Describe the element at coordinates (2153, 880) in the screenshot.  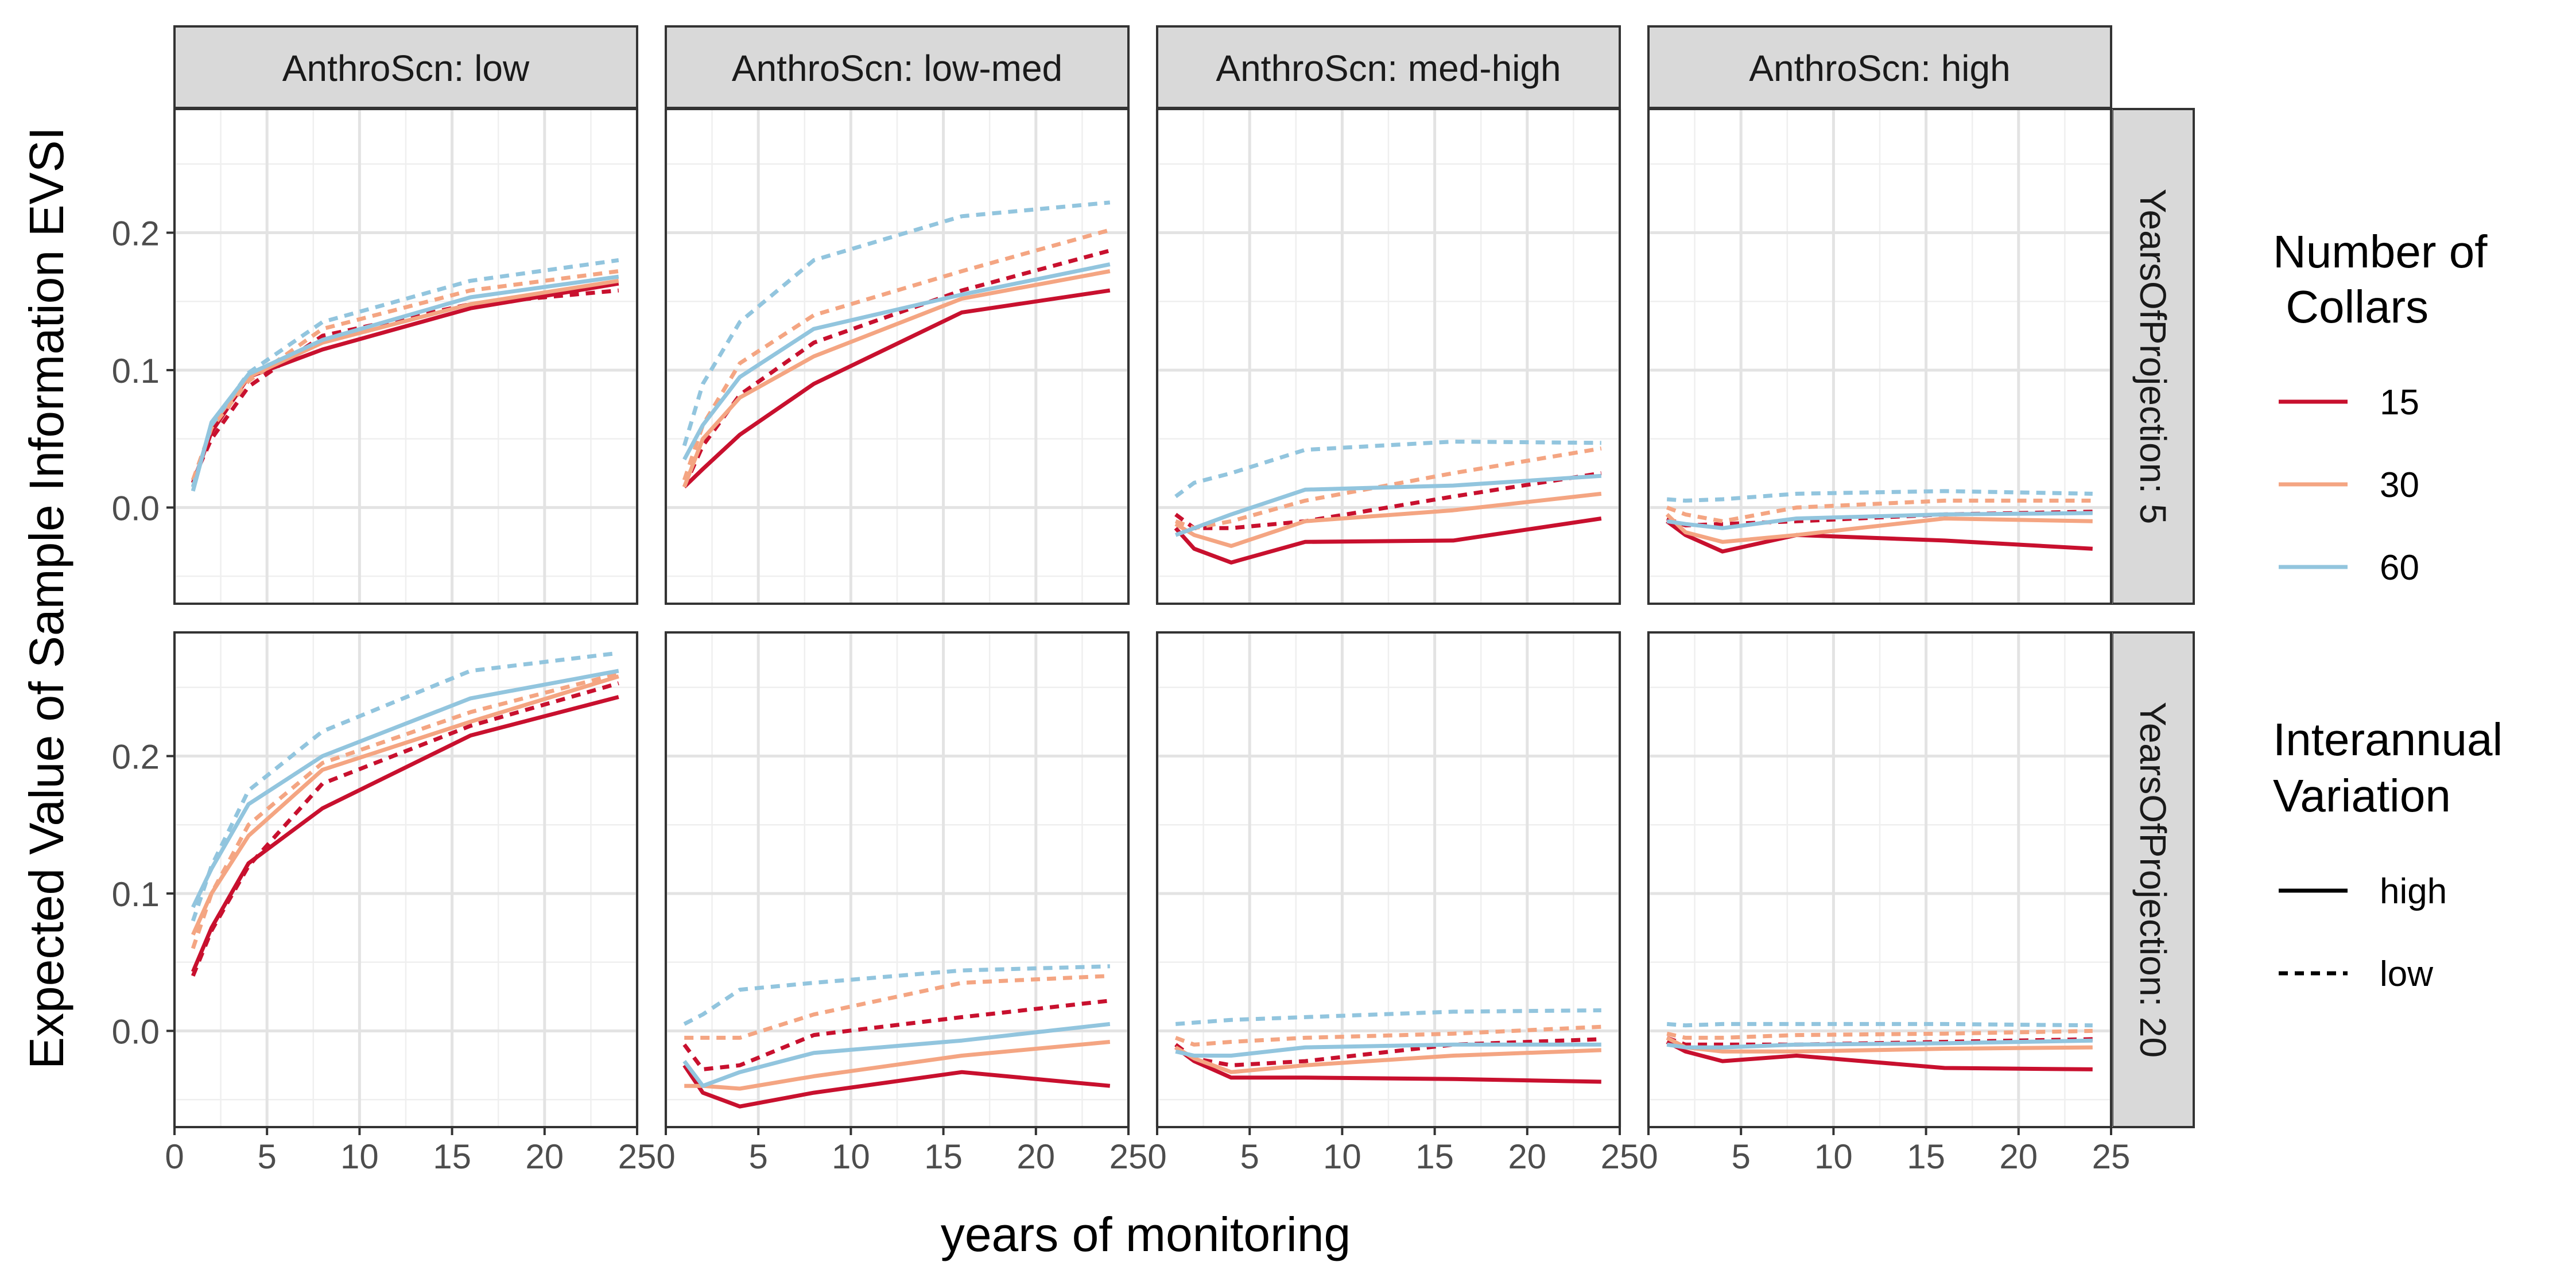
I see `facet-label-row-1: YearsOfProjection: 20` at that location.